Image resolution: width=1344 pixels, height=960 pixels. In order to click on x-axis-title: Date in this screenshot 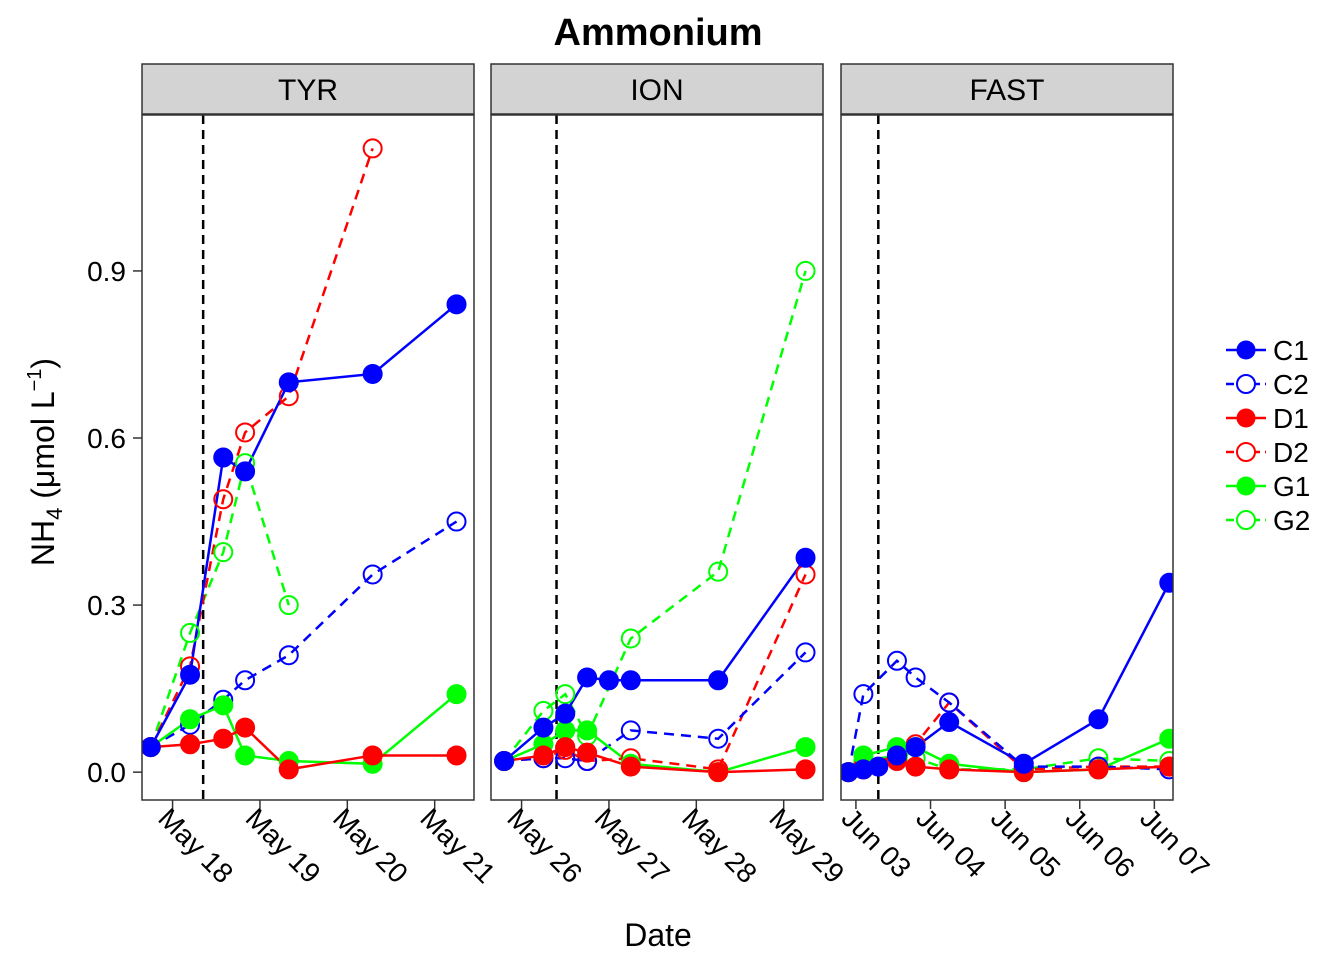, I will do `click(658, 935)`.